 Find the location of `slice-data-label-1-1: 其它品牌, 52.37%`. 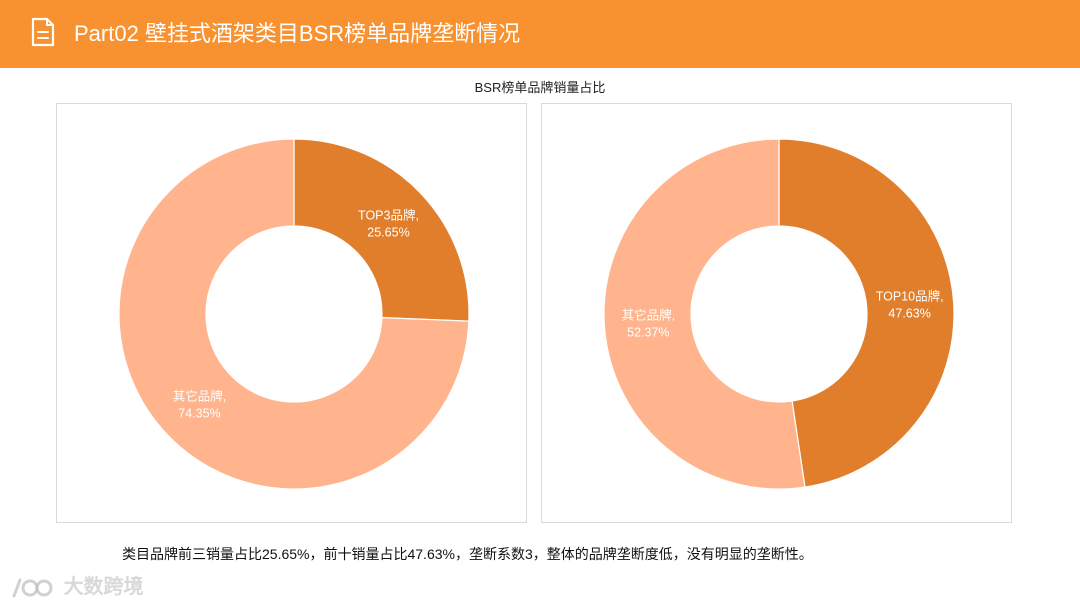

slice-data-label-1-1: 其它品牌, 52.37% is located at coordinates (648, 324).